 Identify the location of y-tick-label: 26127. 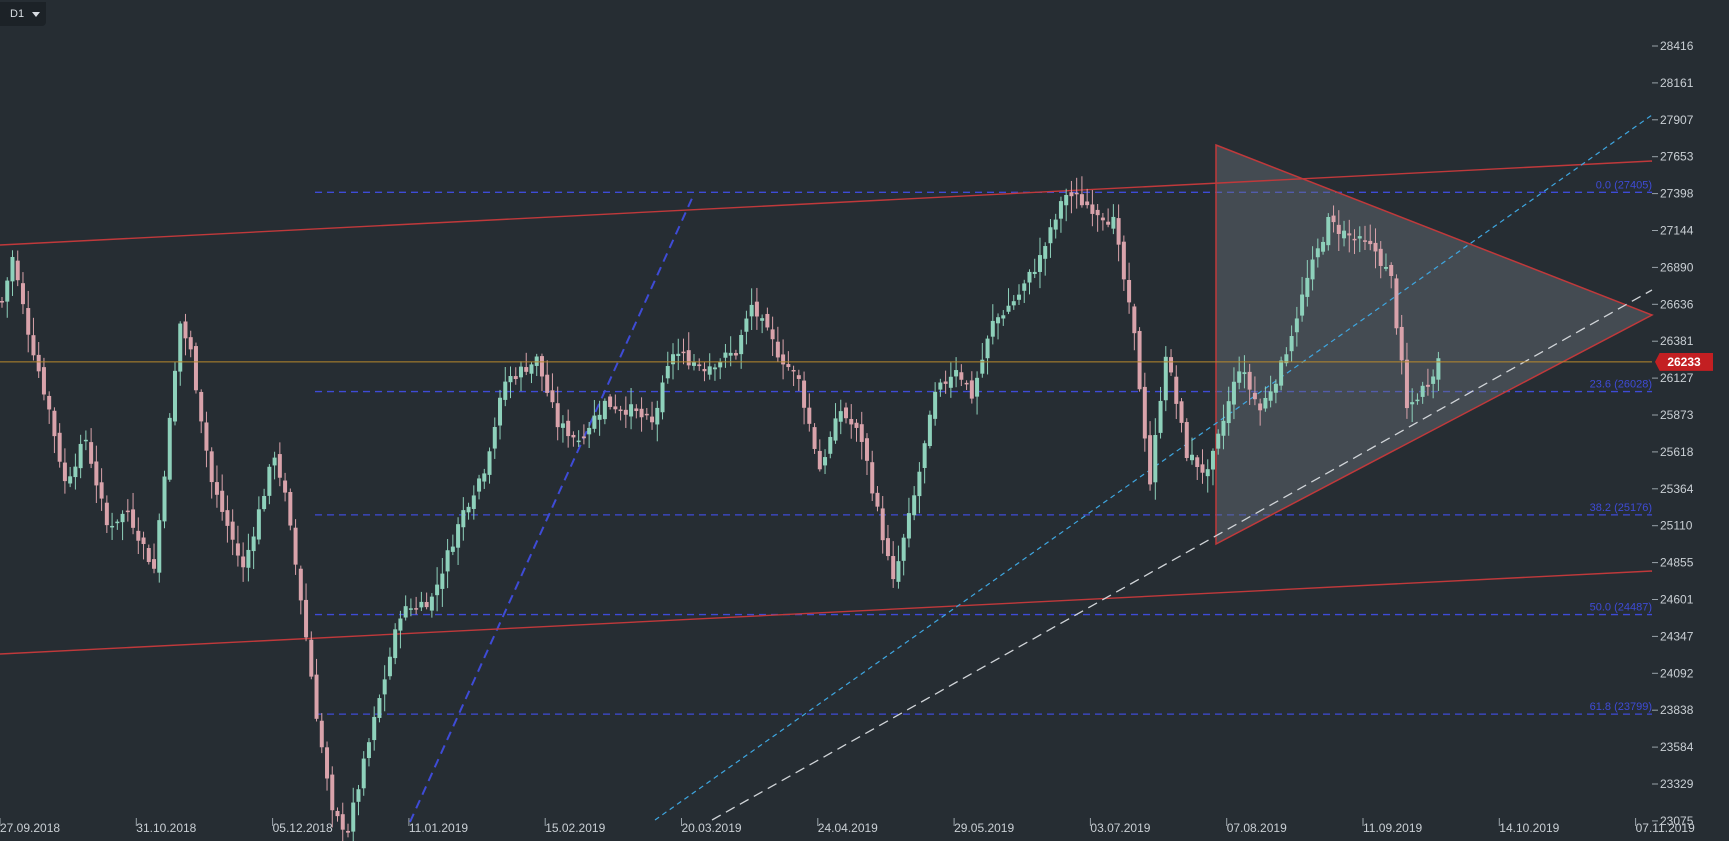
(1677, 378).